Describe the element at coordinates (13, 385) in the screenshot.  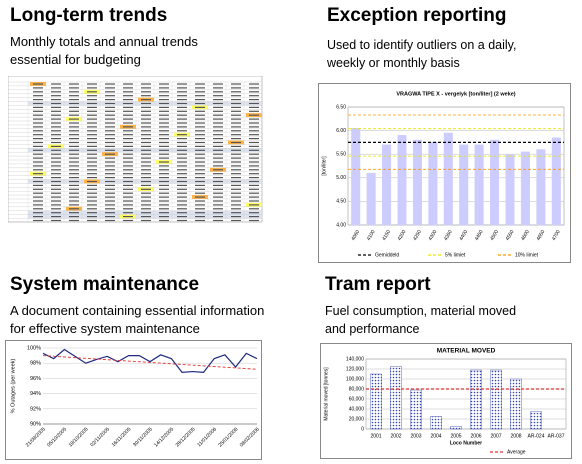
I see `y-axis-label: % Outages (per week)` at that location.